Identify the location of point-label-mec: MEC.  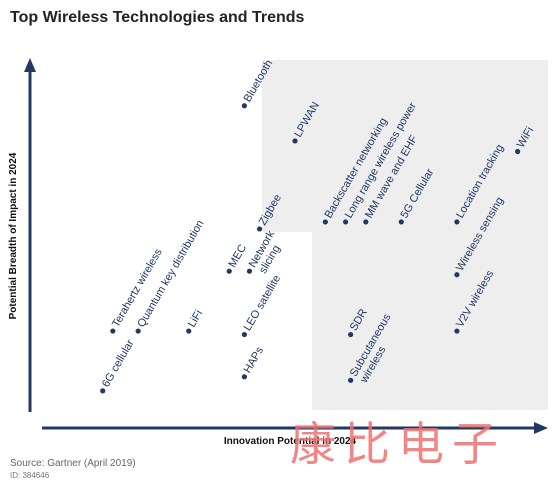
(237, 255).